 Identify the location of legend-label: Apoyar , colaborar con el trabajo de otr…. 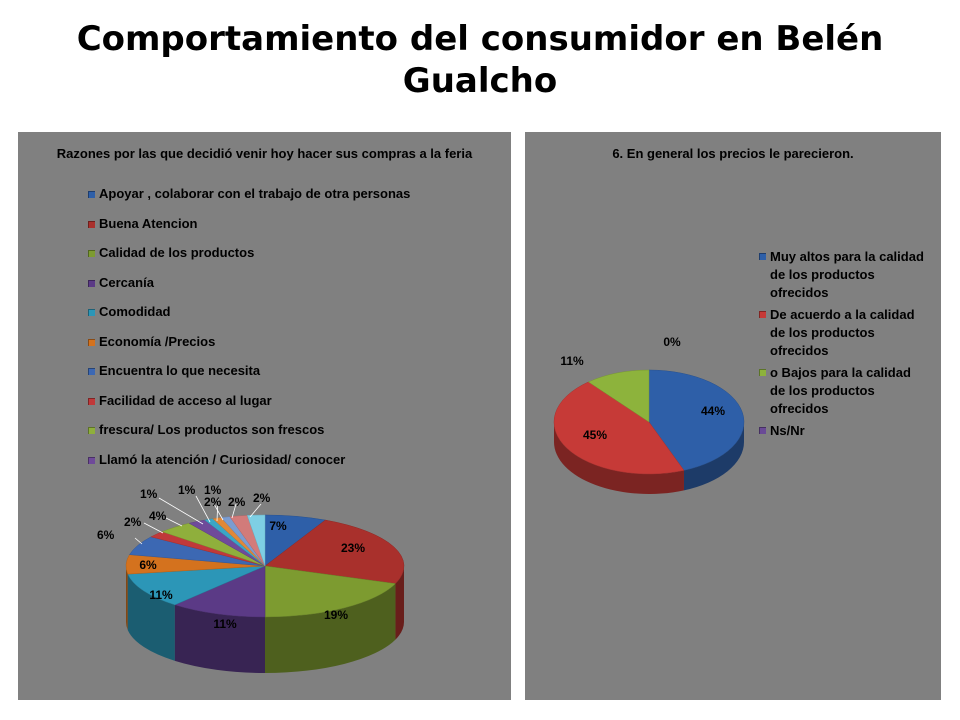
(255, 193).